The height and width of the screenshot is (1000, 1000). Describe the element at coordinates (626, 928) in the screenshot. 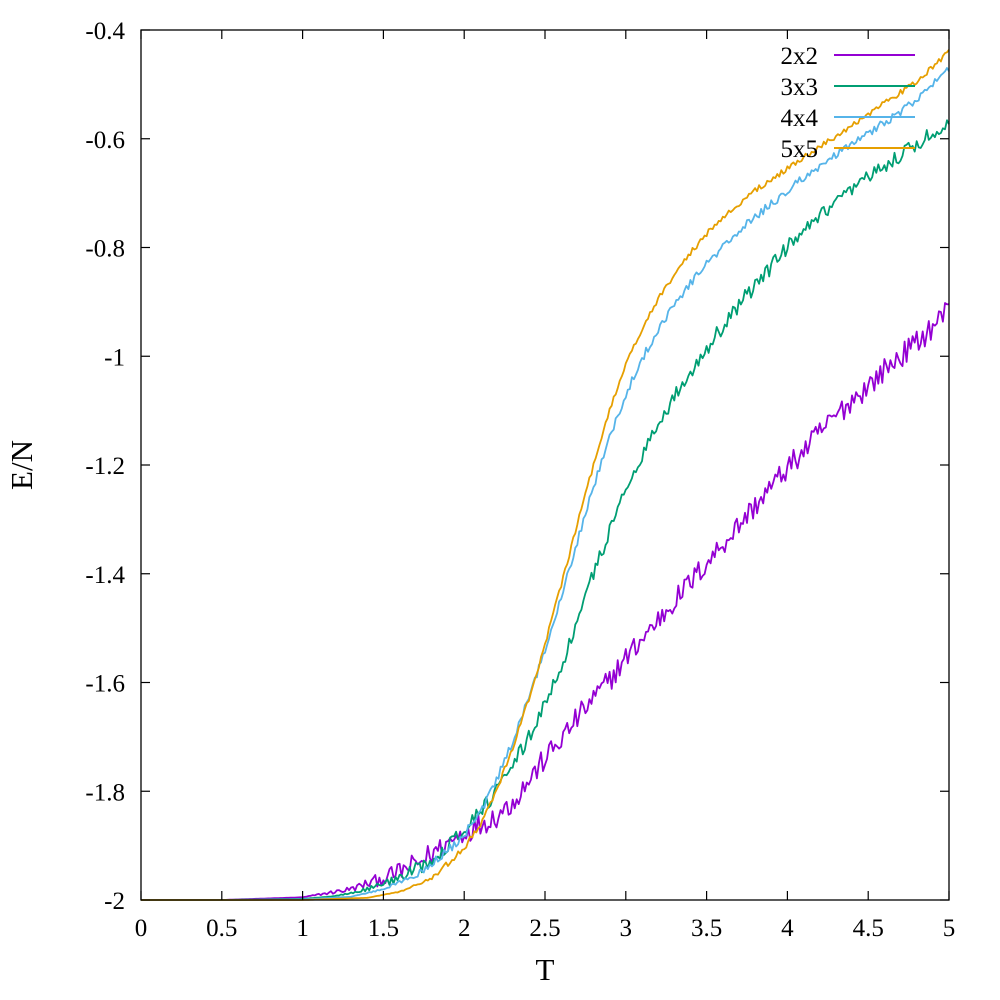

I see `x-tick-label: 3` at that location.